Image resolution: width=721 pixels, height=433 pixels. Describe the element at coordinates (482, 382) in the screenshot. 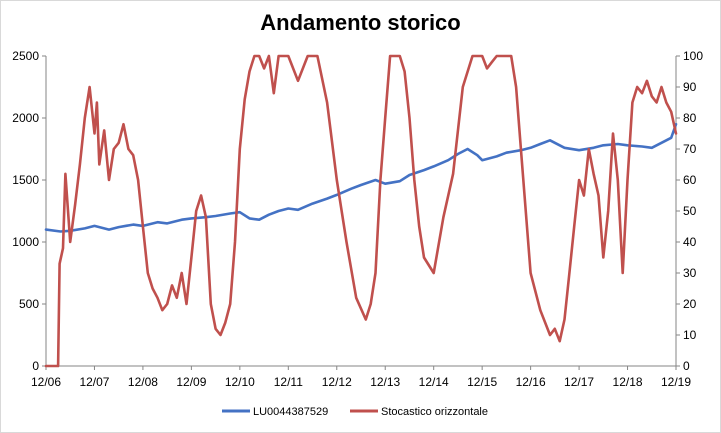

I see `x-tick-label: 12/15` at that location.